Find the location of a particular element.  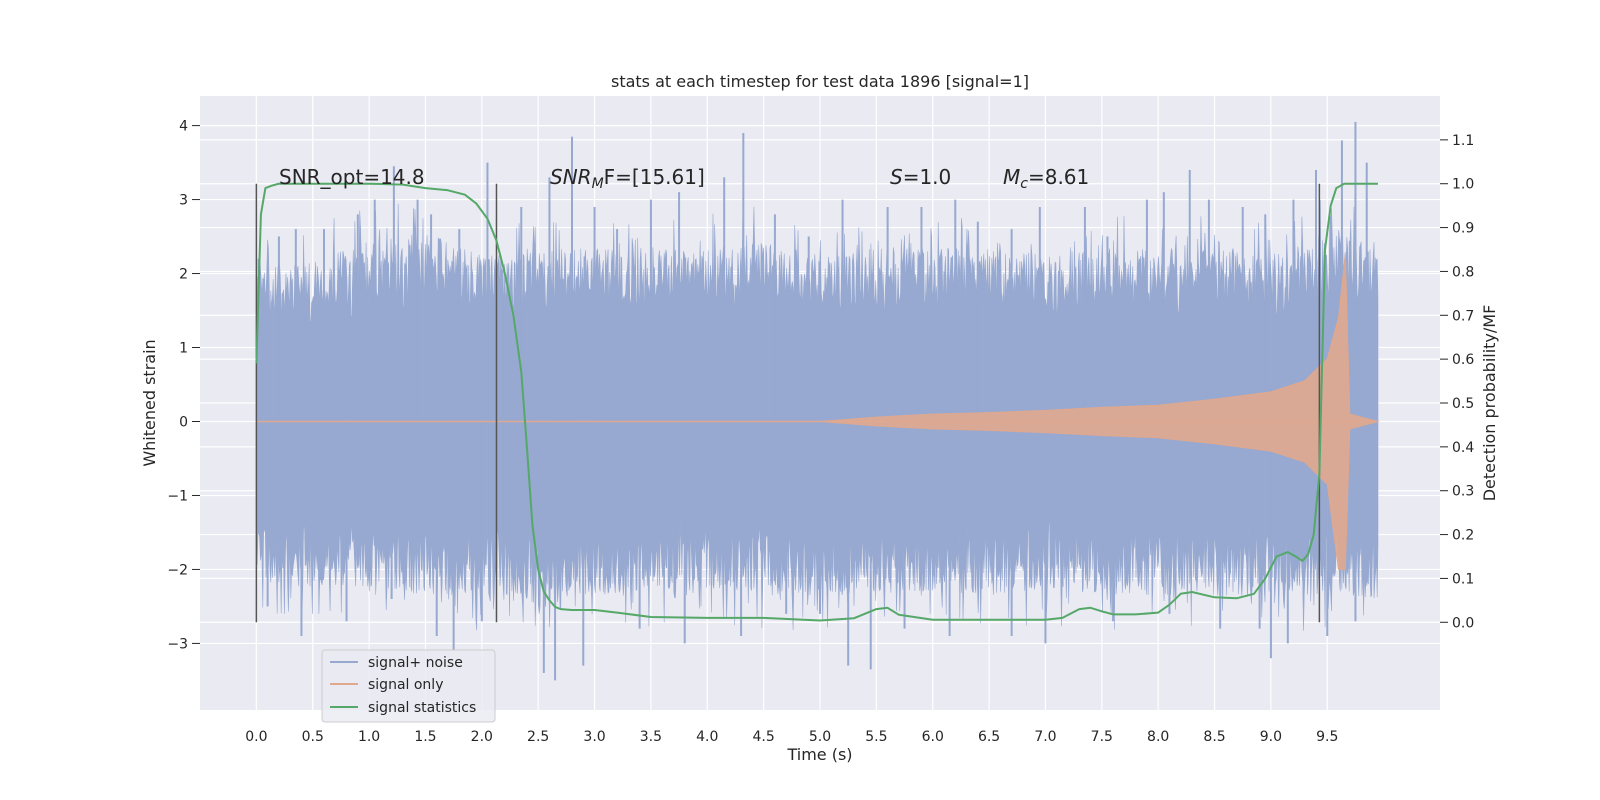

annotation-s-symbol: S is located at coordinates (896, 177).